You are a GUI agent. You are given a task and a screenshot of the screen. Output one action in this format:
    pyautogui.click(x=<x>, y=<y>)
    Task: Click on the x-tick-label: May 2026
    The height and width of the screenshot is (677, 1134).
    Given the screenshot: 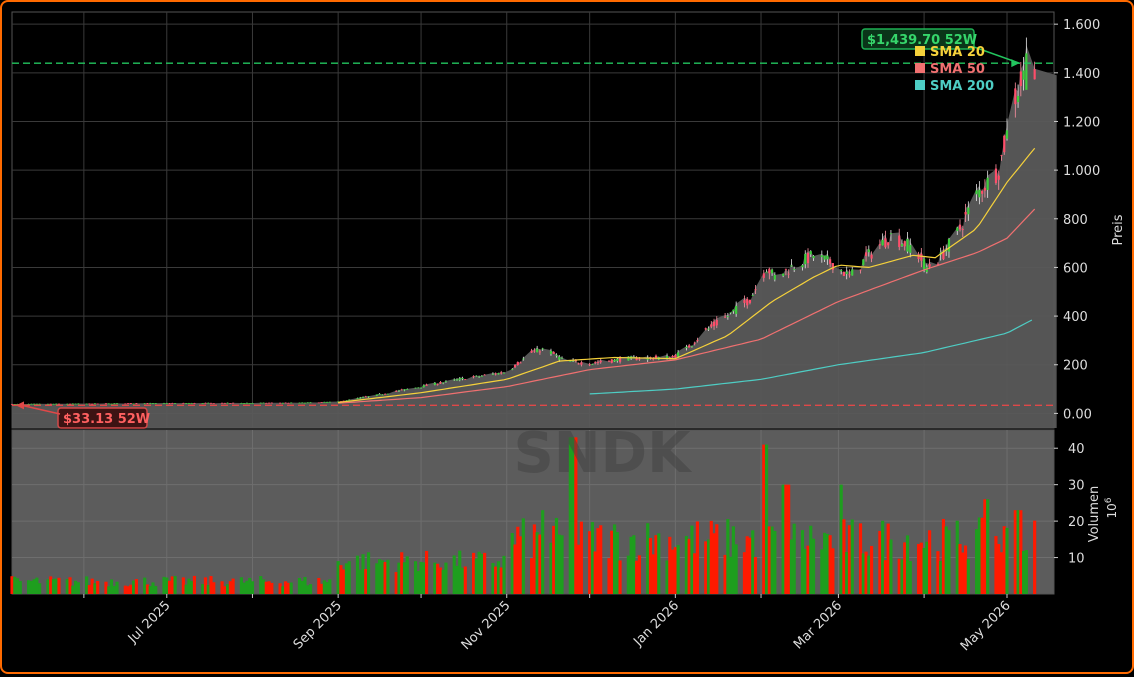 What is the action you would take?
    pyautogui.click(x=986, y=626)
    